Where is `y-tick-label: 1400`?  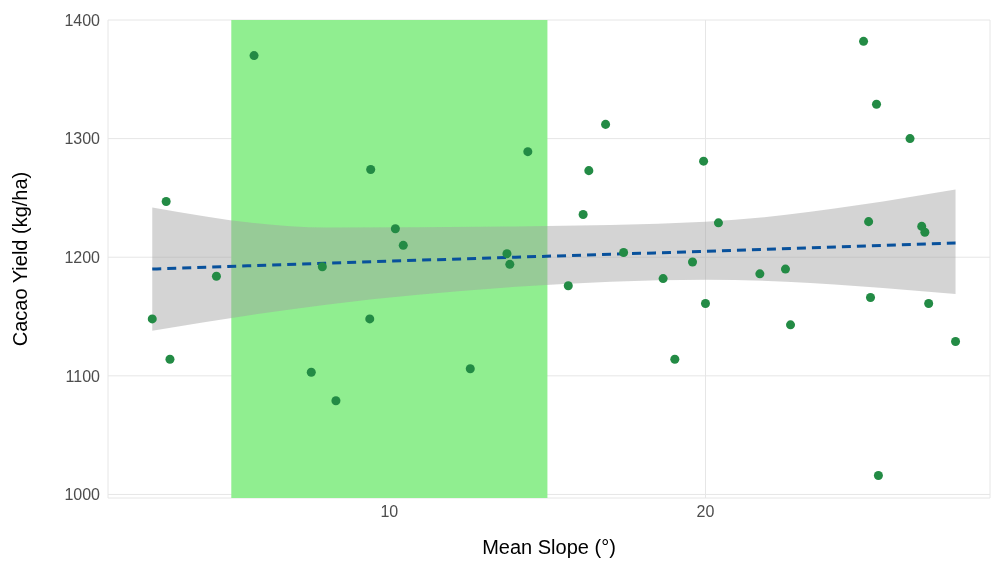 y-tick-label: 1400 is located at coordinates (82, 20).